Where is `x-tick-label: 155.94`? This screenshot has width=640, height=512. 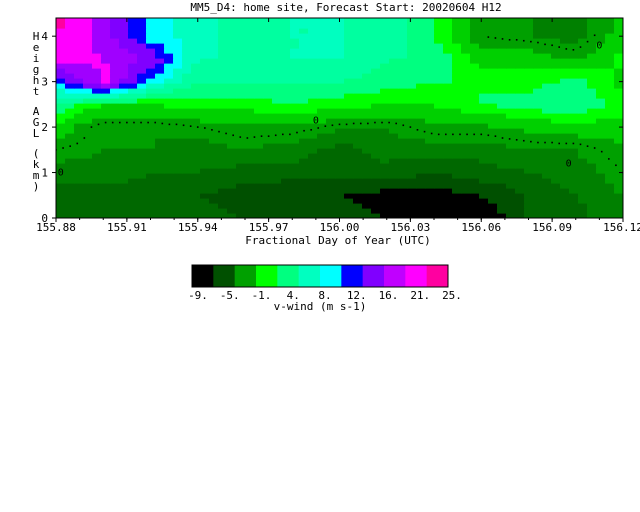
x-tick-label: 155.94 is located at coordinates (198, 227).